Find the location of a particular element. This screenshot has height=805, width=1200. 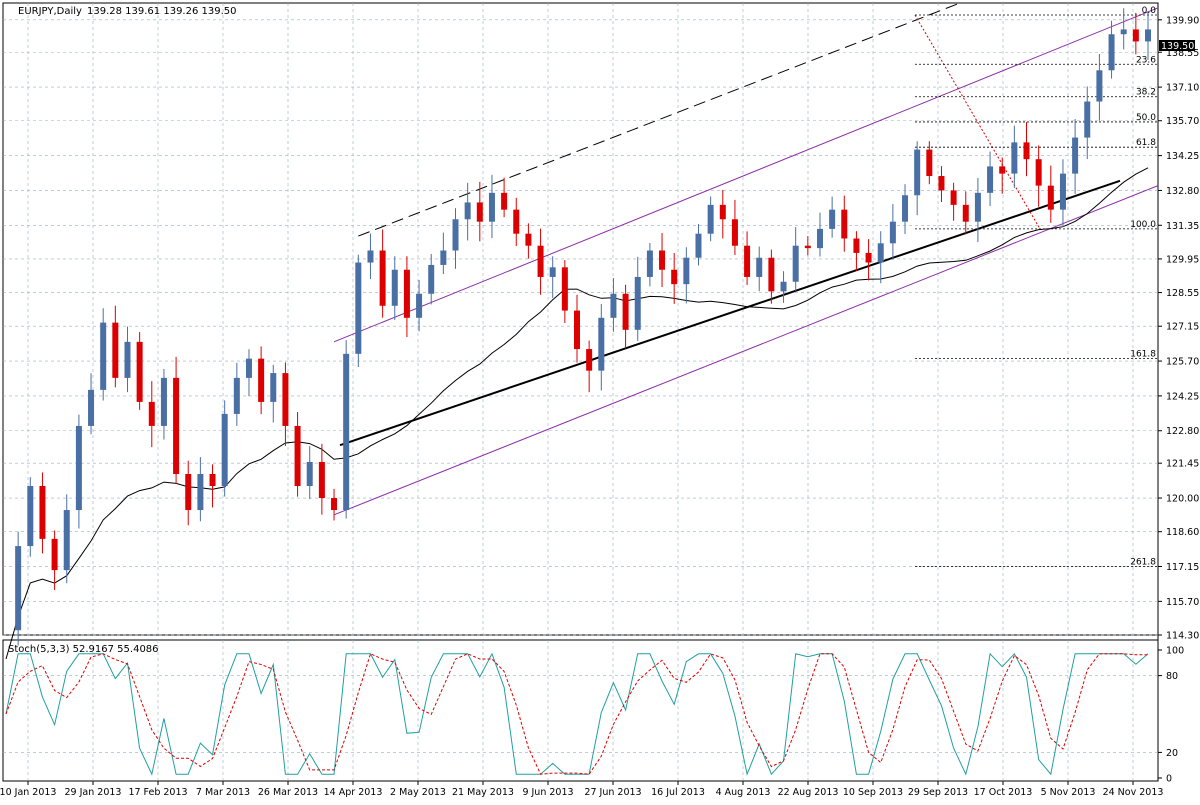

current-price-tag-box is located at coordinates (1177, 45).